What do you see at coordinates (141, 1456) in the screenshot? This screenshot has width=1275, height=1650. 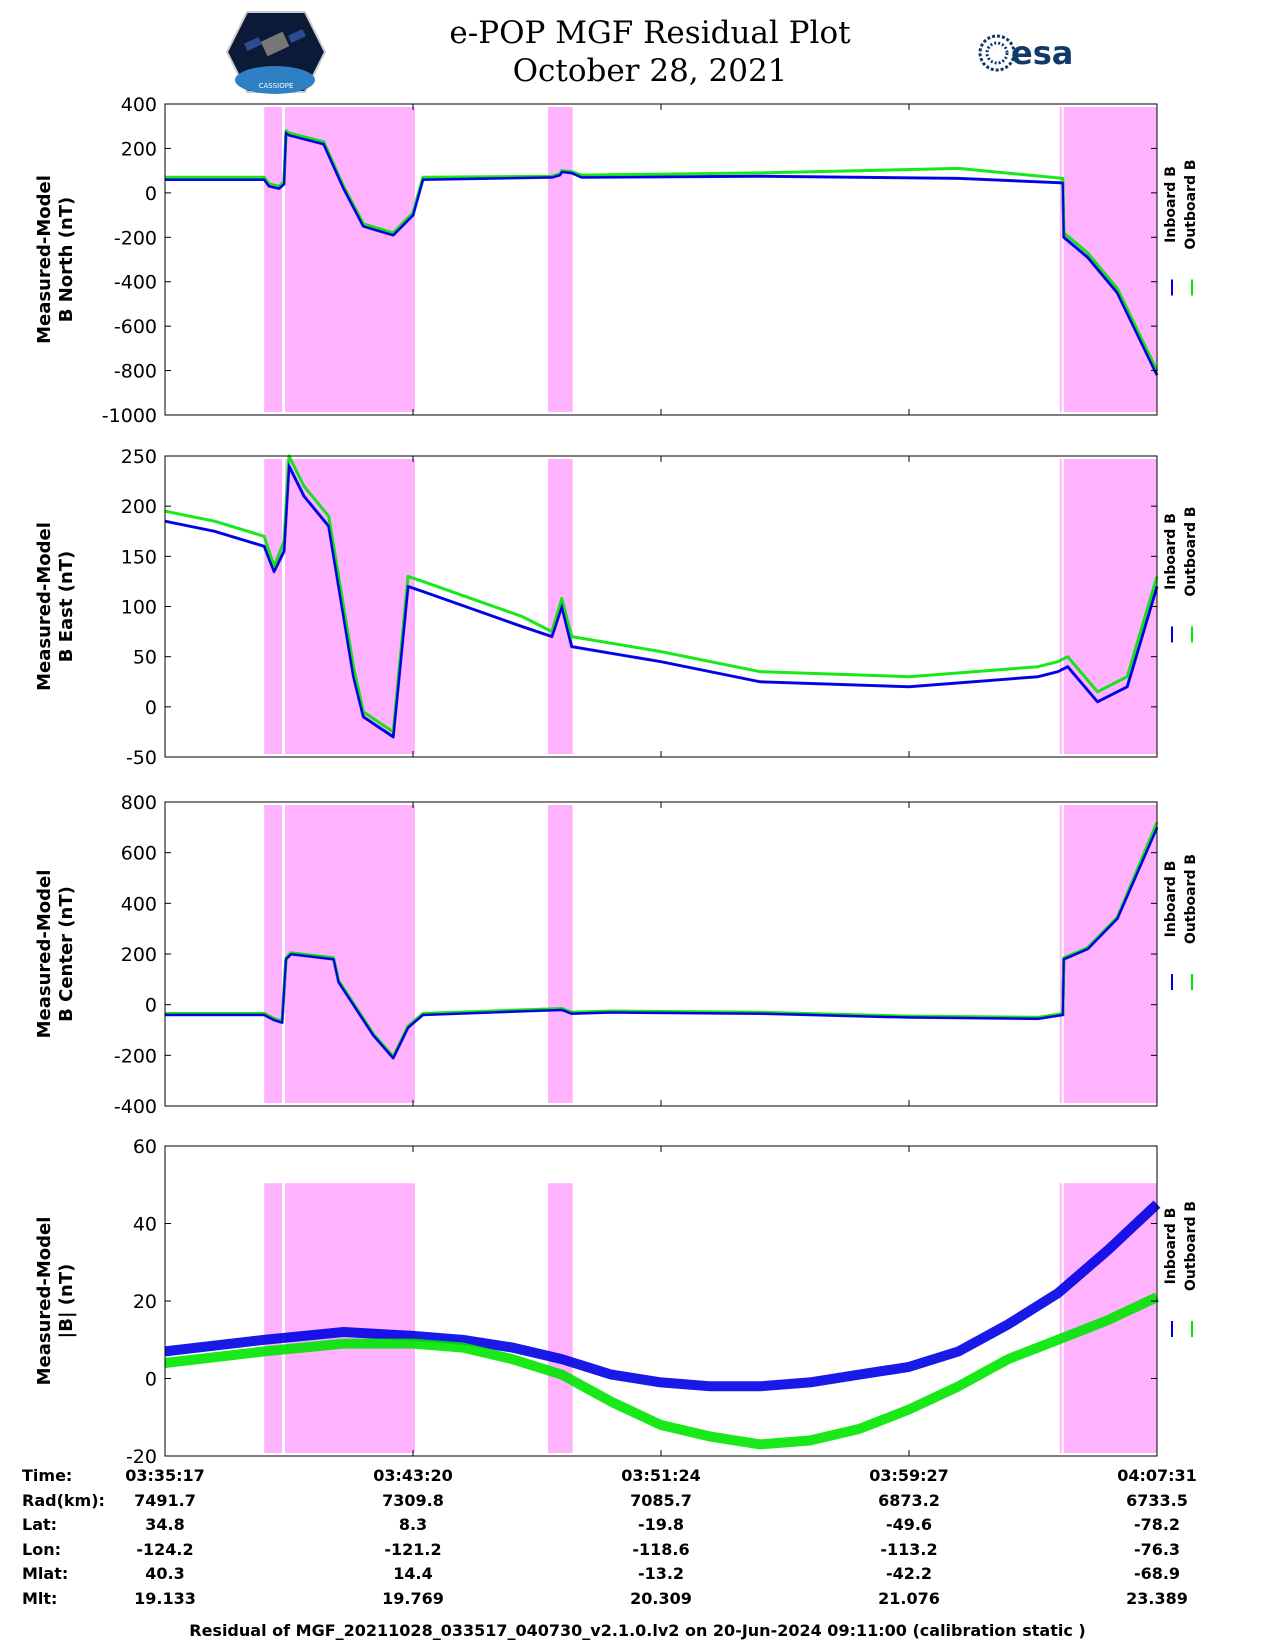 I see `y-tick-label: -20` at bounding box center [141, 1456].